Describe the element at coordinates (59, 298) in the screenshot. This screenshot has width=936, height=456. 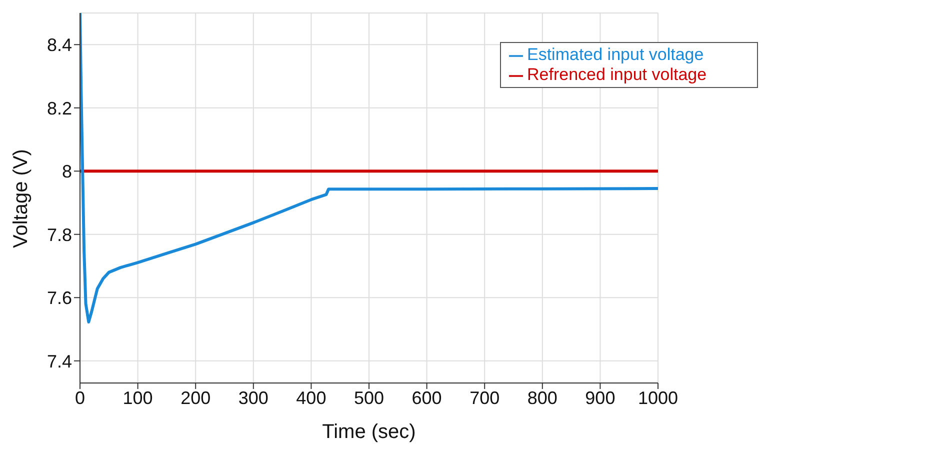
I see `y-tick-label: 7.6` at that location.